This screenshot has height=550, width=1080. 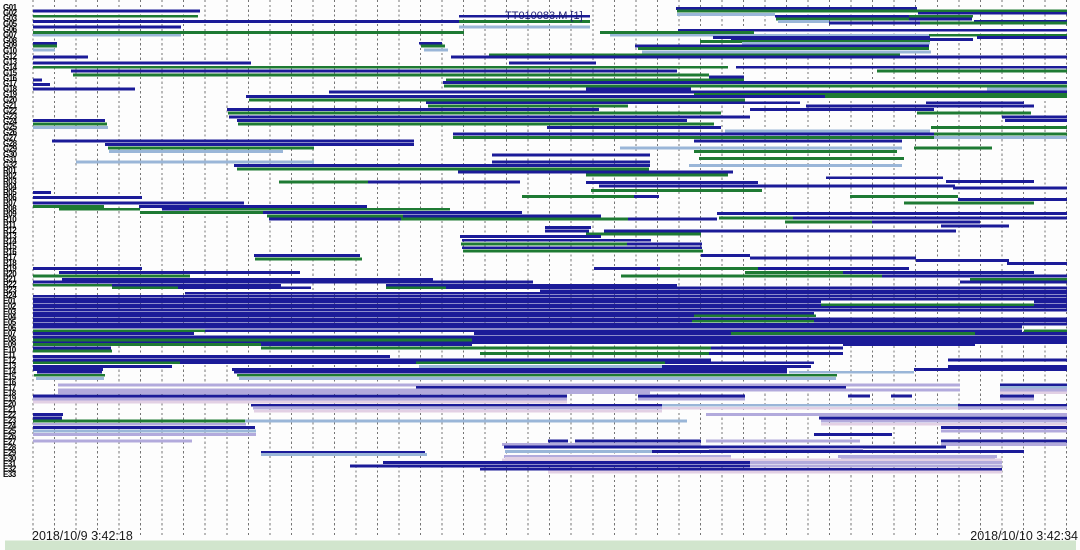 What do you see at coordinates (10, 306) in the screenshot?
I see `svg-text: E02` at bounding box center [10, 306].